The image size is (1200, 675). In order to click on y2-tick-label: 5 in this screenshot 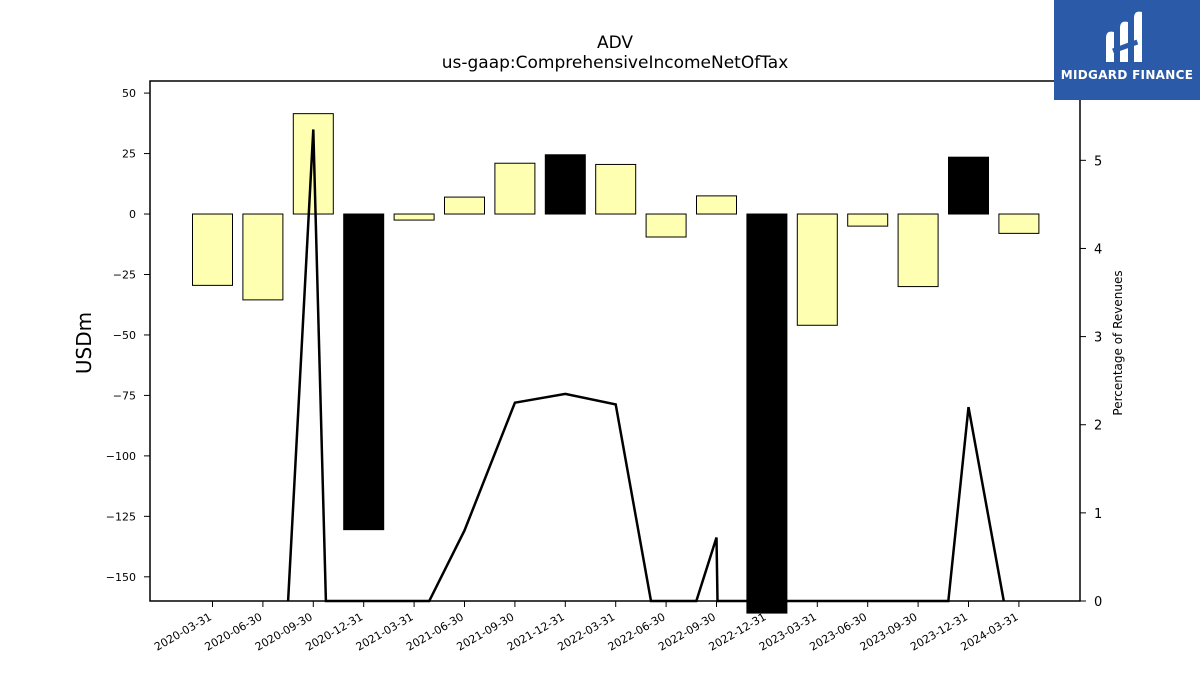, I will do `click(1098, 161)`.